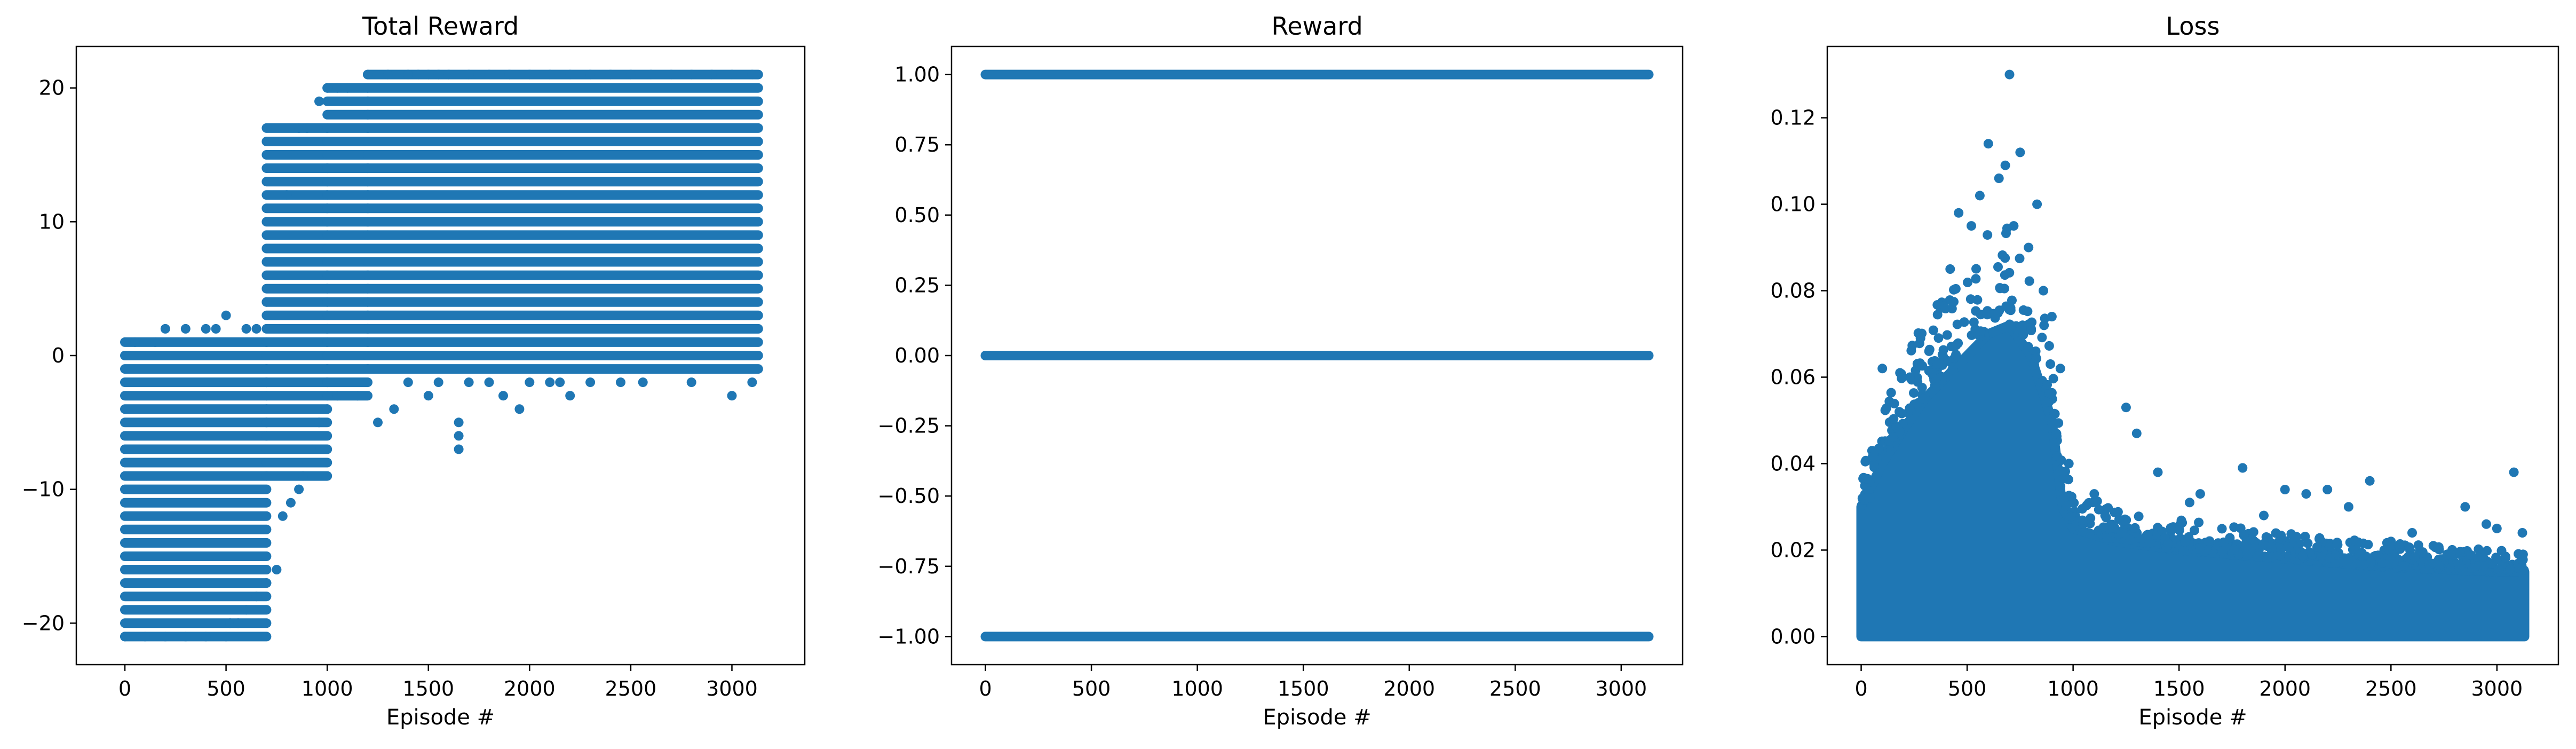  Describe the element at coordinates (440, 26) in the screenshot. I see `chart-title: Total Reward` at that location.